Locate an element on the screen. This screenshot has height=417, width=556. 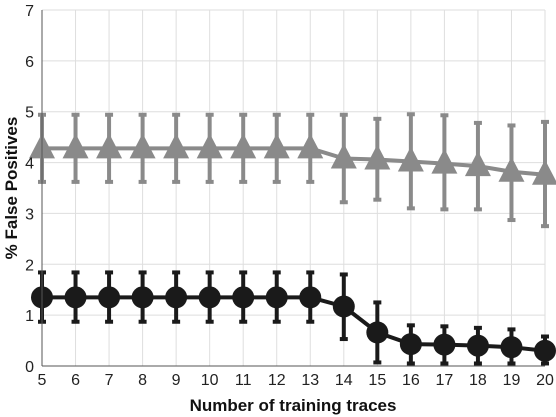
x-tick-label: 16 is located at coordinates (411, 380).